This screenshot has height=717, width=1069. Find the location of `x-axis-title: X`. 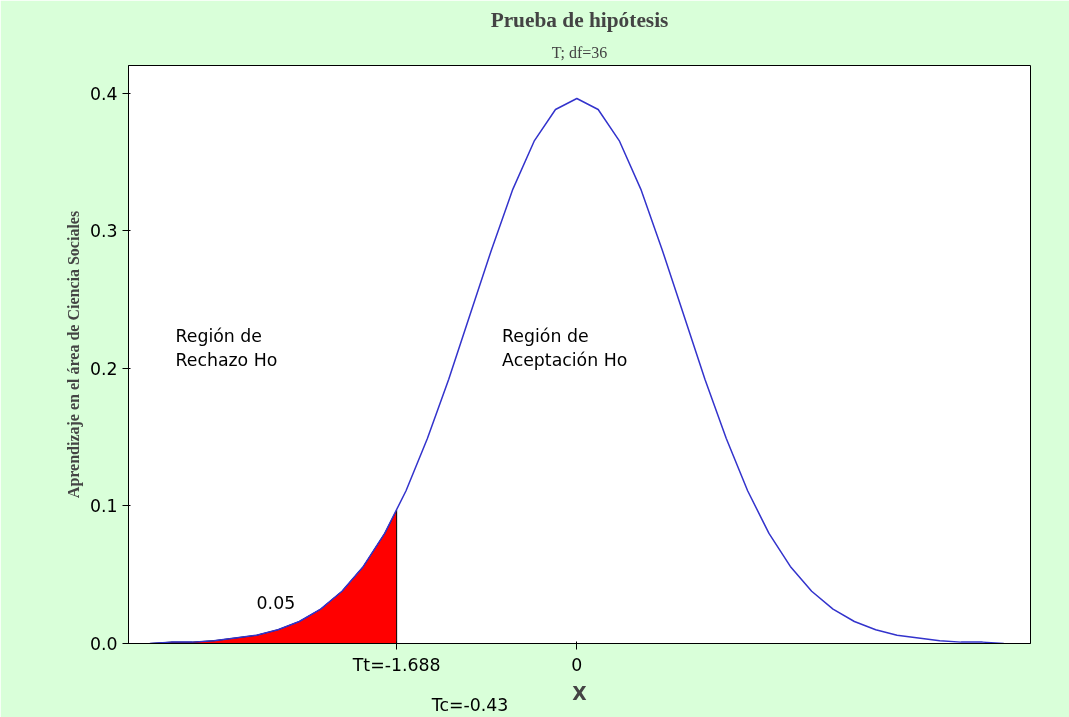

x-axis-title: X is located at coordinates (580, 693).